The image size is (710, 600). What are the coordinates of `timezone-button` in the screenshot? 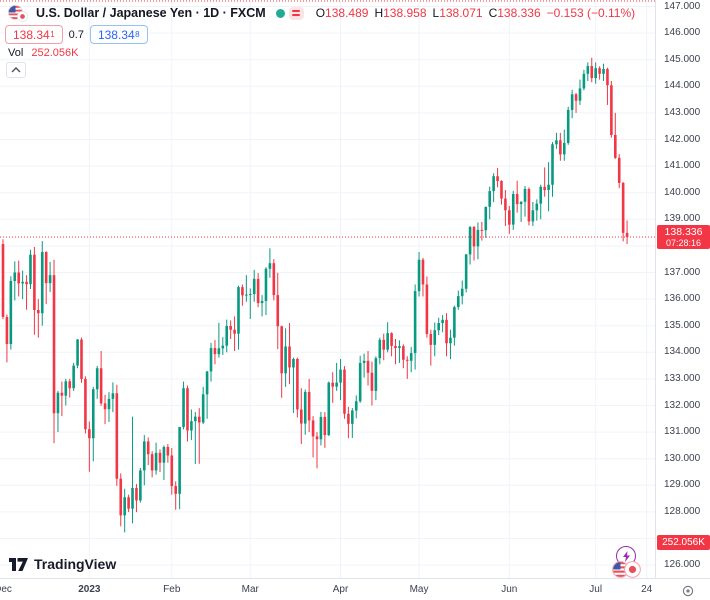 It's located at (688, 592).